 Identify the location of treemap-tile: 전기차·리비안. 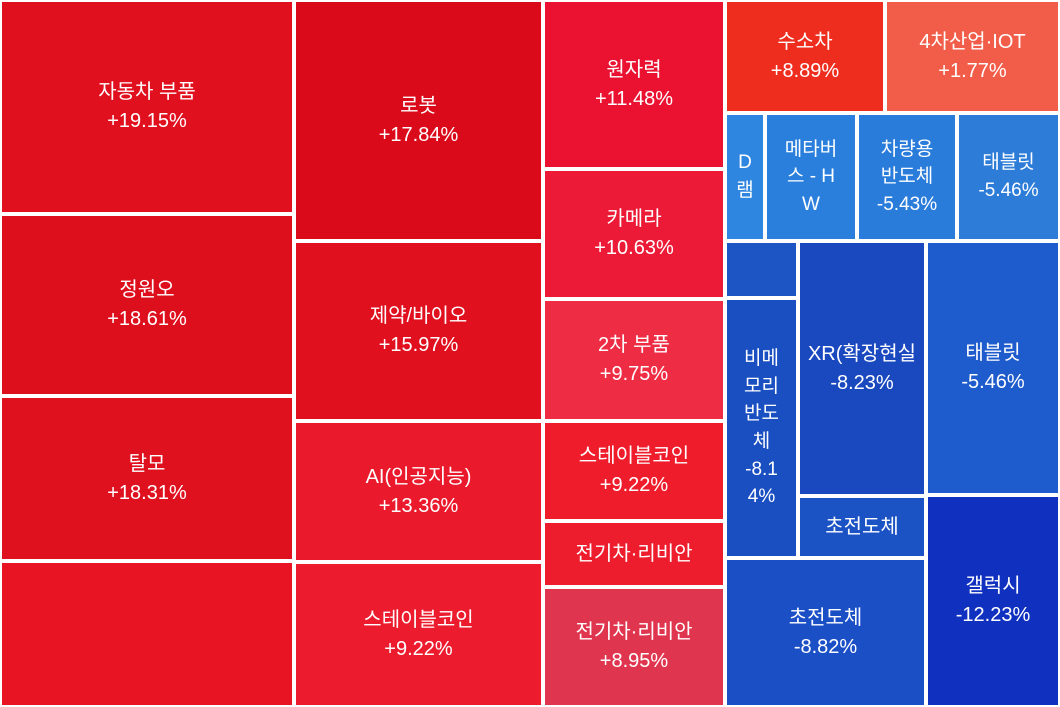
(634, 554).